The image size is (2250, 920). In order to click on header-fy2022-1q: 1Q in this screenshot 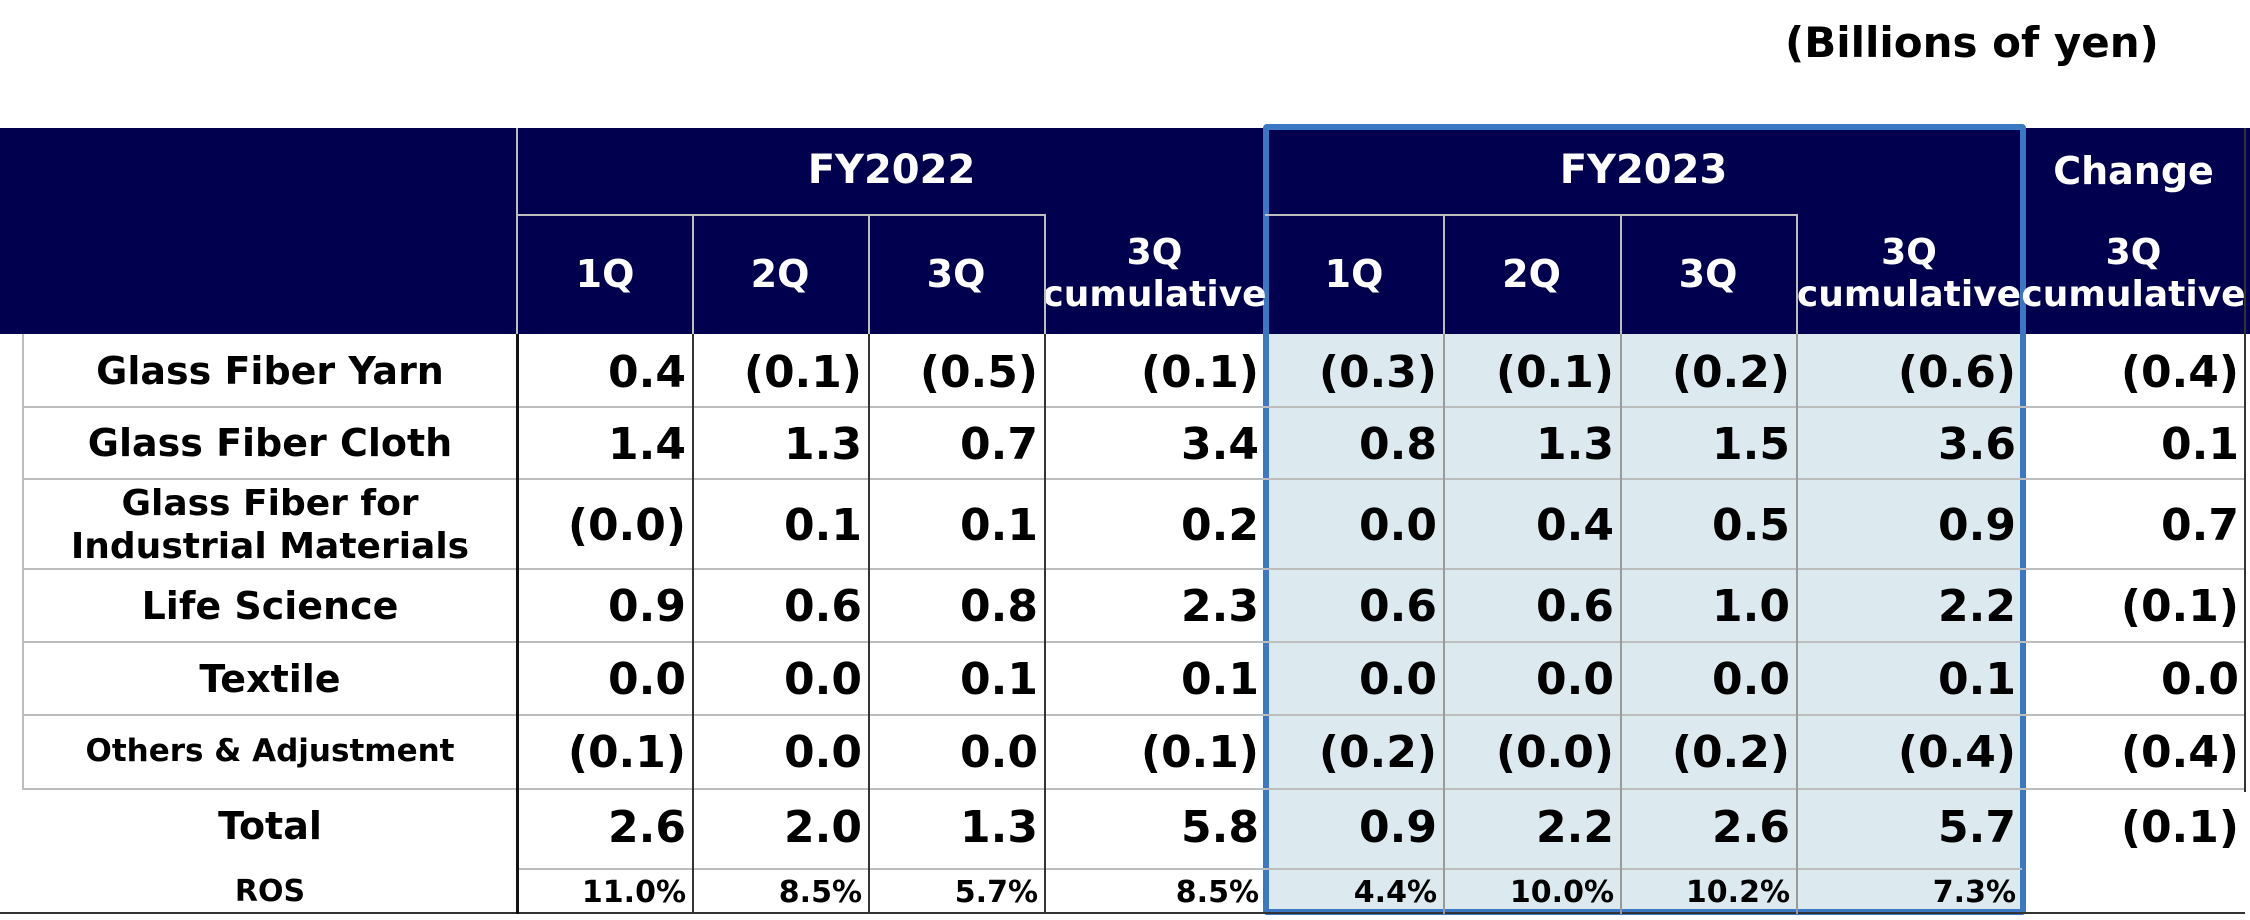, I will do `click(605, 273)`.